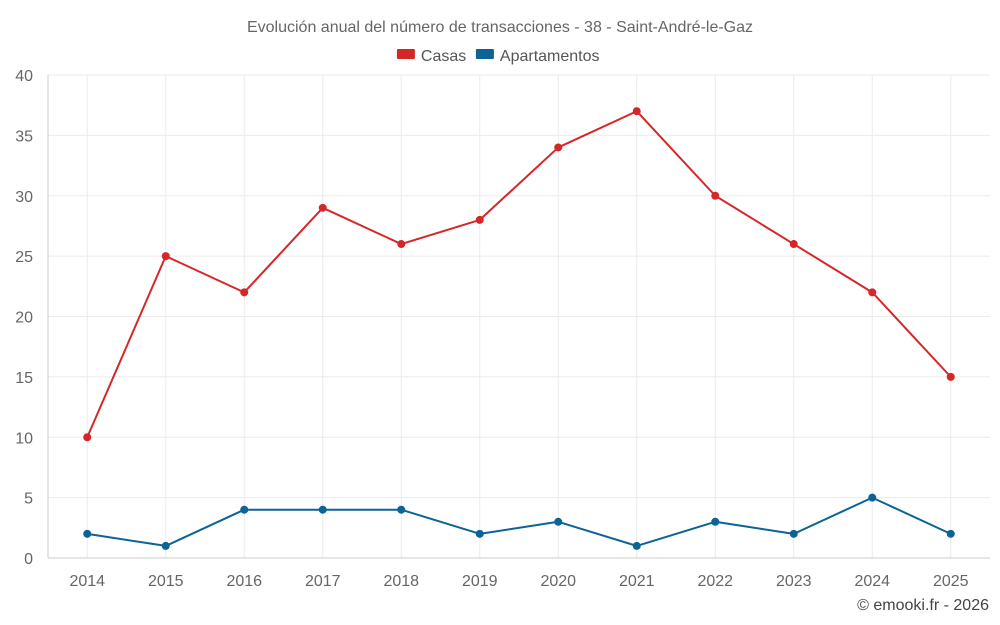 Image resolution: width=1000 pixels, height=625 pixels. Describe the element at coordinates (24, 197) in the screenshot. I see `y-tick-label: 30` at that location.